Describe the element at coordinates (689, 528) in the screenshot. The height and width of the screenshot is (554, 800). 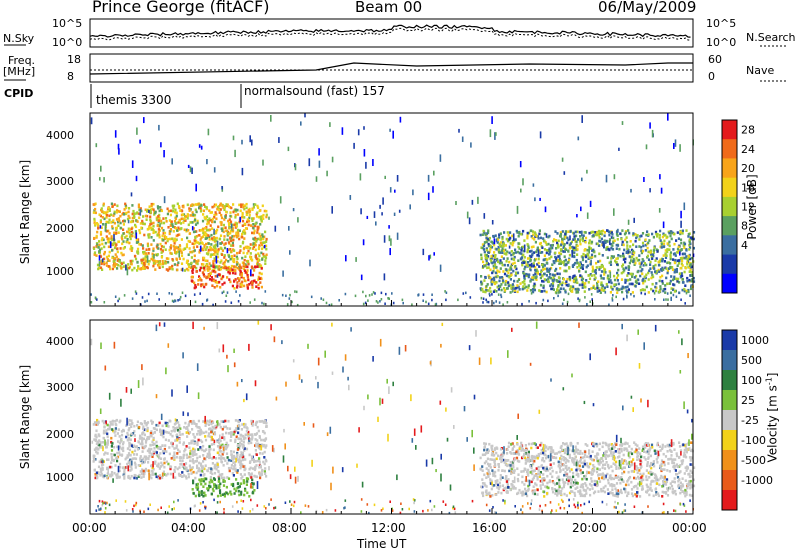
I see `xtick-6: 00:00` at that location.